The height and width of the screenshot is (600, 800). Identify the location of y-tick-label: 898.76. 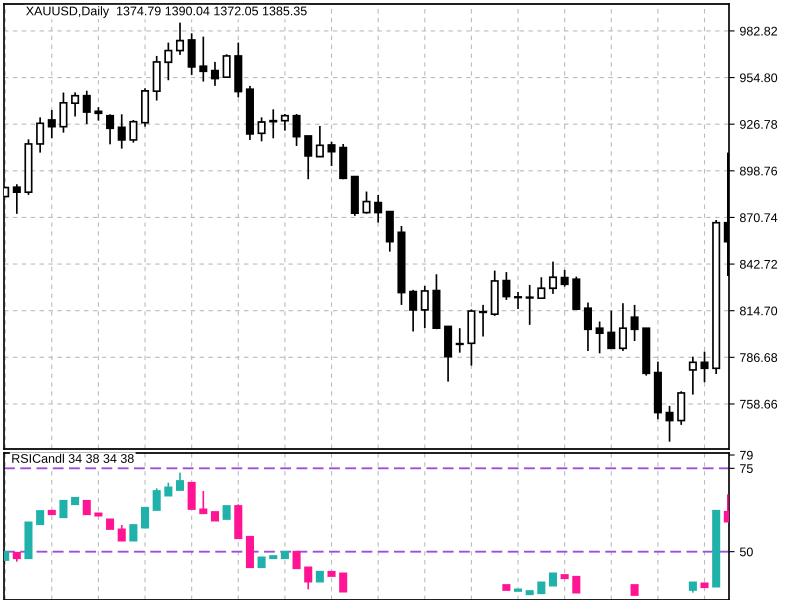
(759, 171).